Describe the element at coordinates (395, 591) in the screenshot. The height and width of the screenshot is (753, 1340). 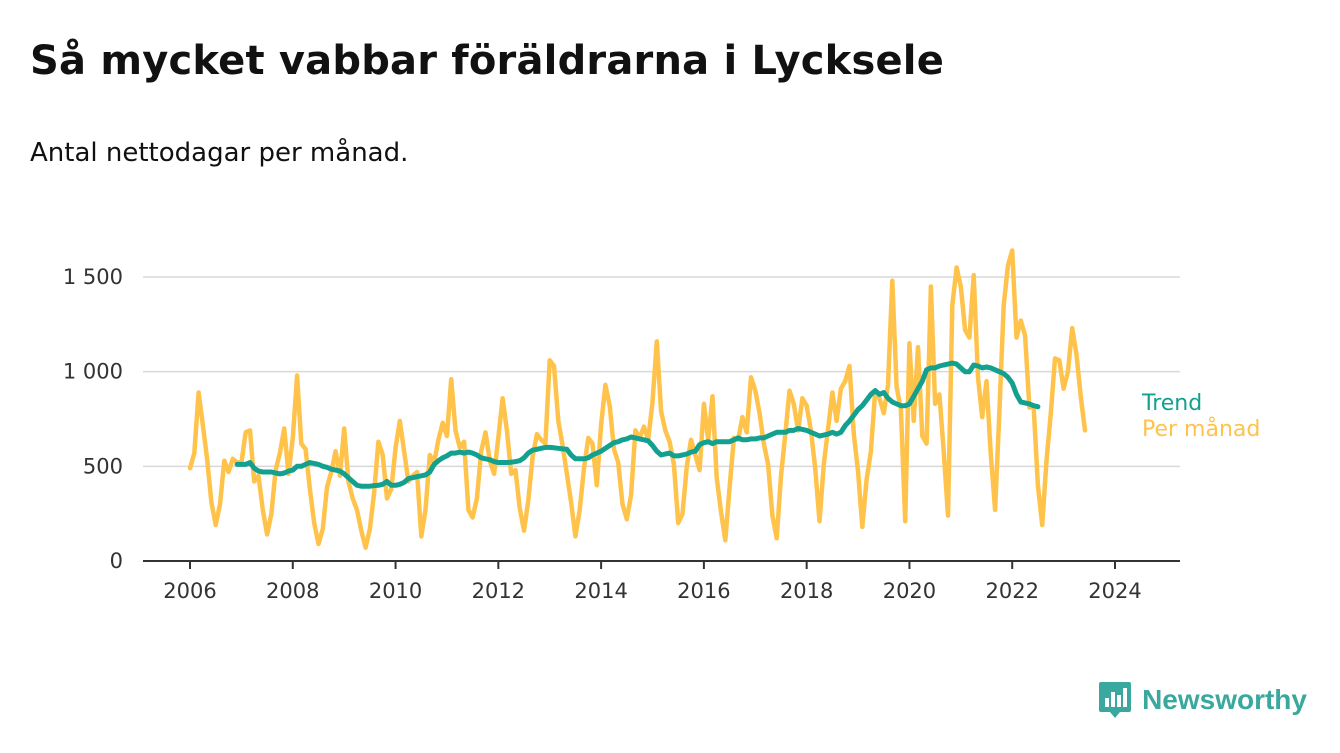
I see `x-tick-label: 2010` at that location.